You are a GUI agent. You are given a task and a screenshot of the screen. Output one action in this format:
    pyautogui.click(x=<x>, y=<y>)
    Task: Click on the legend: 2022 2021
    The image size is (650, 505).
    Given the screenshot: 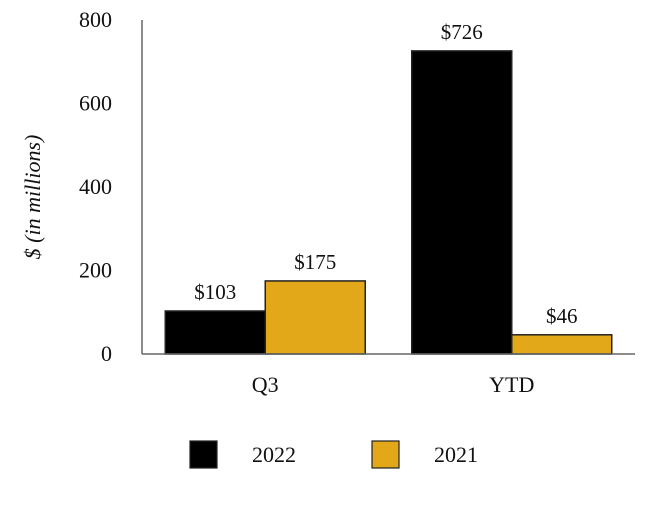 What is the action you would take?
    pyautogui.click(x=333, y=454)
    